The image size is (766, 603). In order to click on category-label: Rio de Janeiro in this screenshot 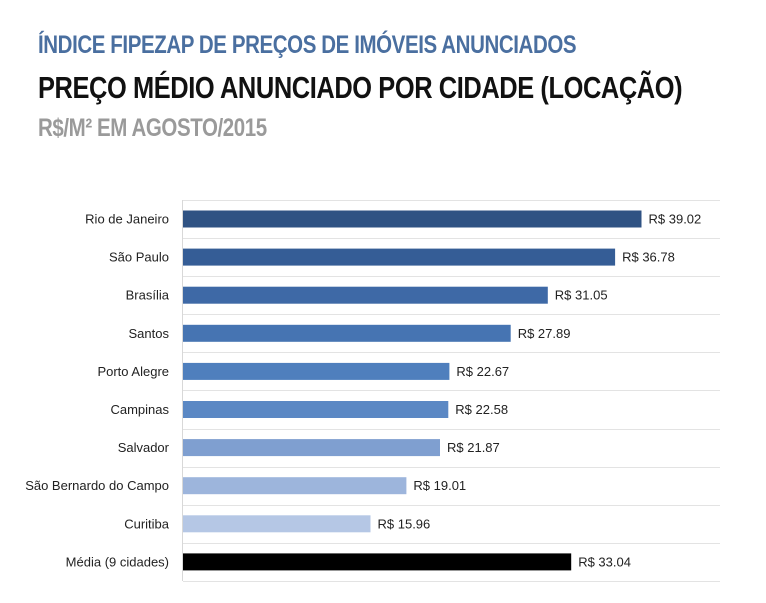, I will do `click(127, 219)`.